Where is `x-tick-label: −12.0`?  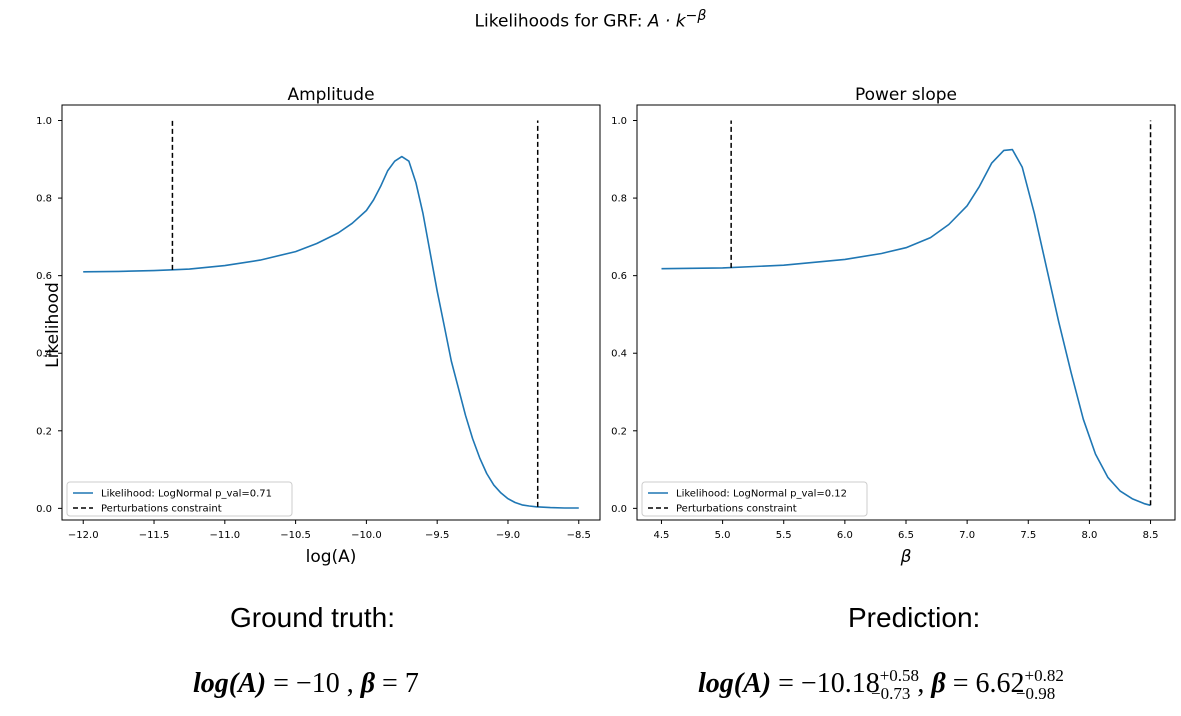
x-tick-label: −12.0 is located at coordinates (83, 535).